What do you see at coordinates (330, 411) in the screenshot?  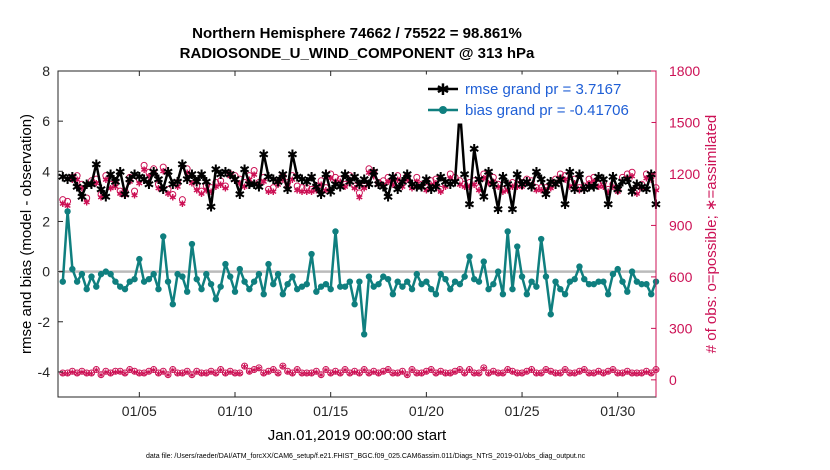 I see `x-tick-label: 01/15` at bounding box center [330, 411].